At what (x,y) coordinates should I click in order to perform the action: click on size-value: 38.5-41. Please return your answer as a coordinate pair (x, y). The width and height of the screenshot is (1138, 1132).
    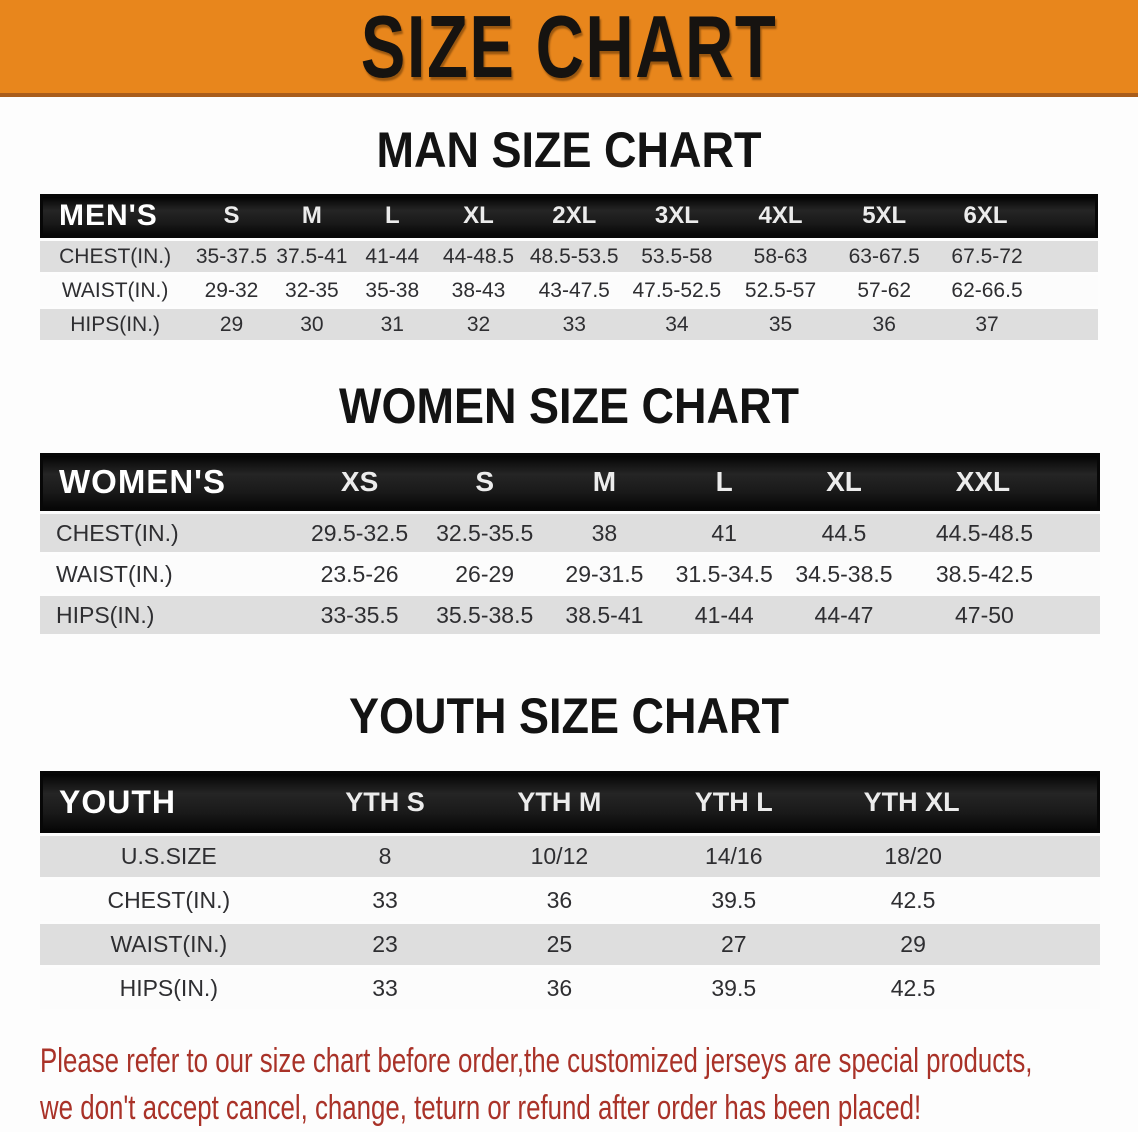
    Looking at the image, I should click on (604, 615).